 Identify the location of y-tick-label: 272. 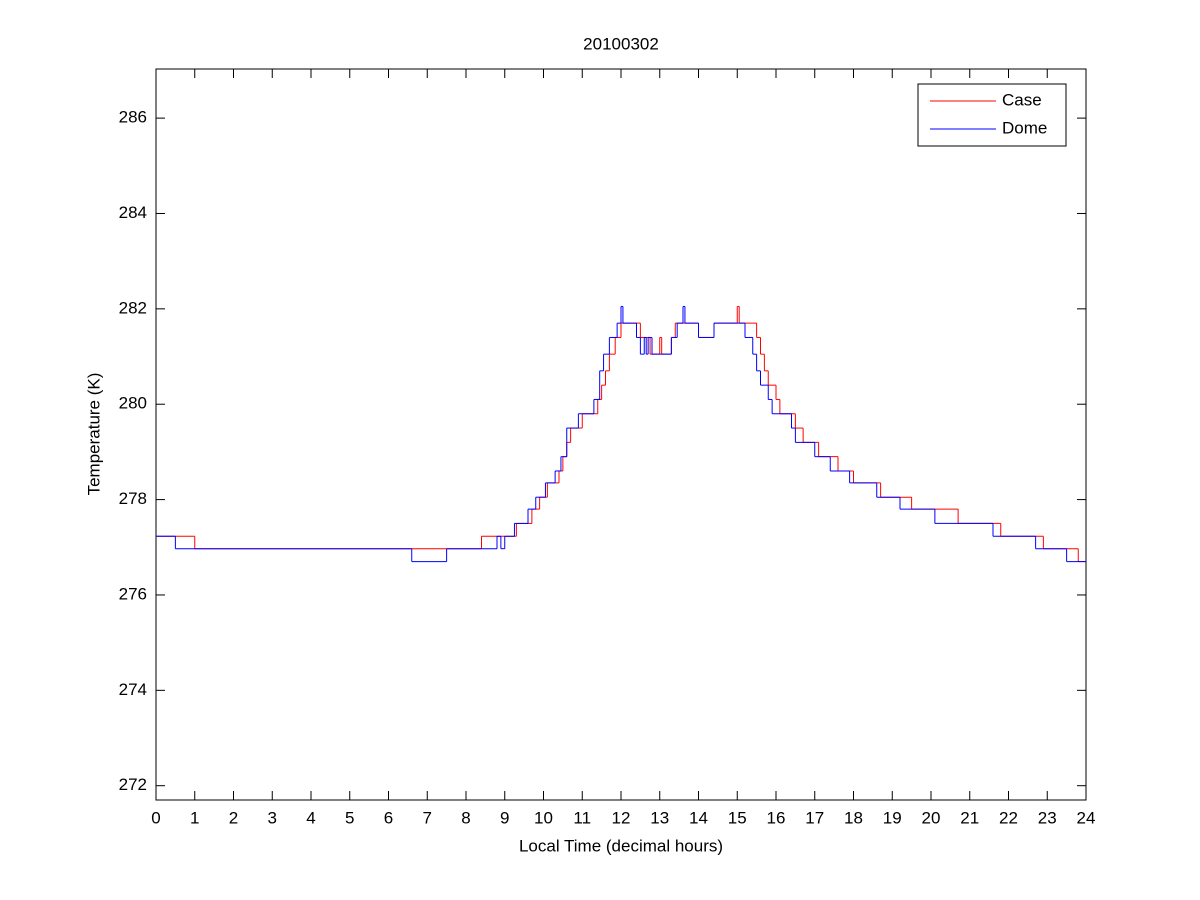
(133, 784).